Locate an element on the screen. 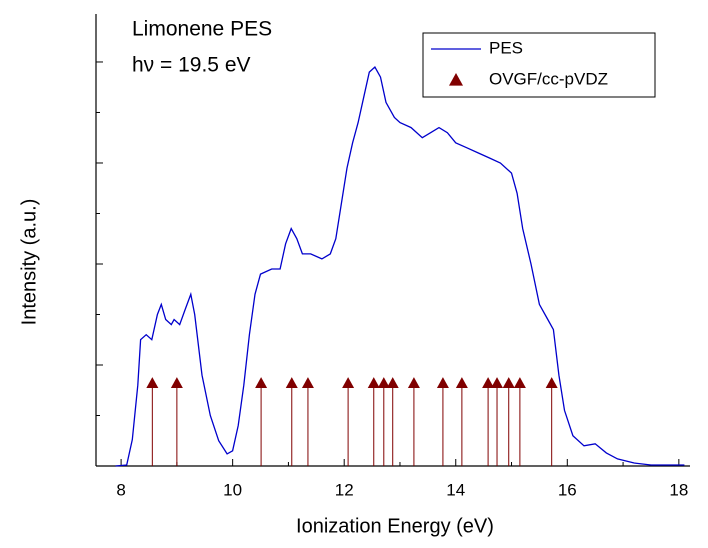 This screenshot has height=548, width=708. y-axis-title: Intensity (a.u.) is located at coordinates (29, 262).